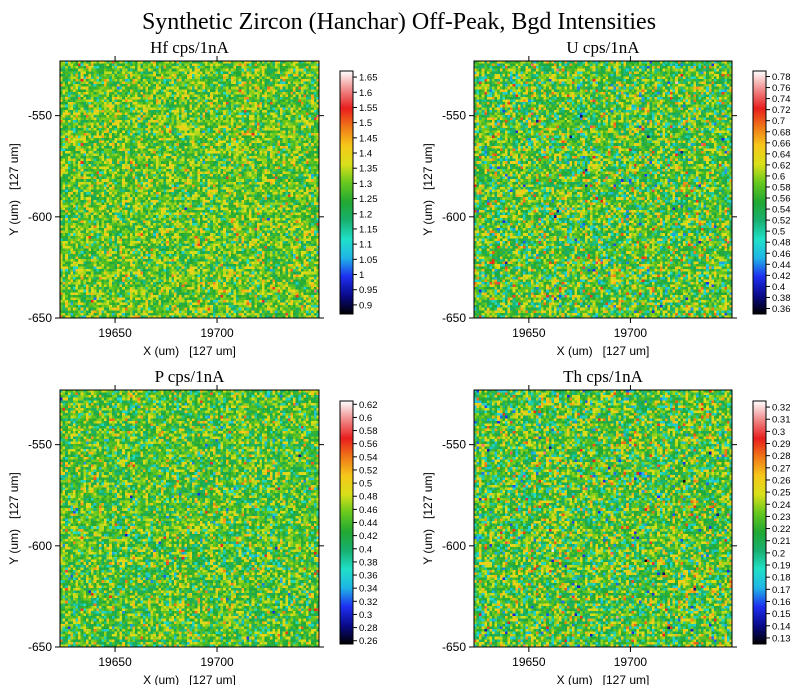  I want to click on colorbar-tick-label: 0.7, so click(778, 121).